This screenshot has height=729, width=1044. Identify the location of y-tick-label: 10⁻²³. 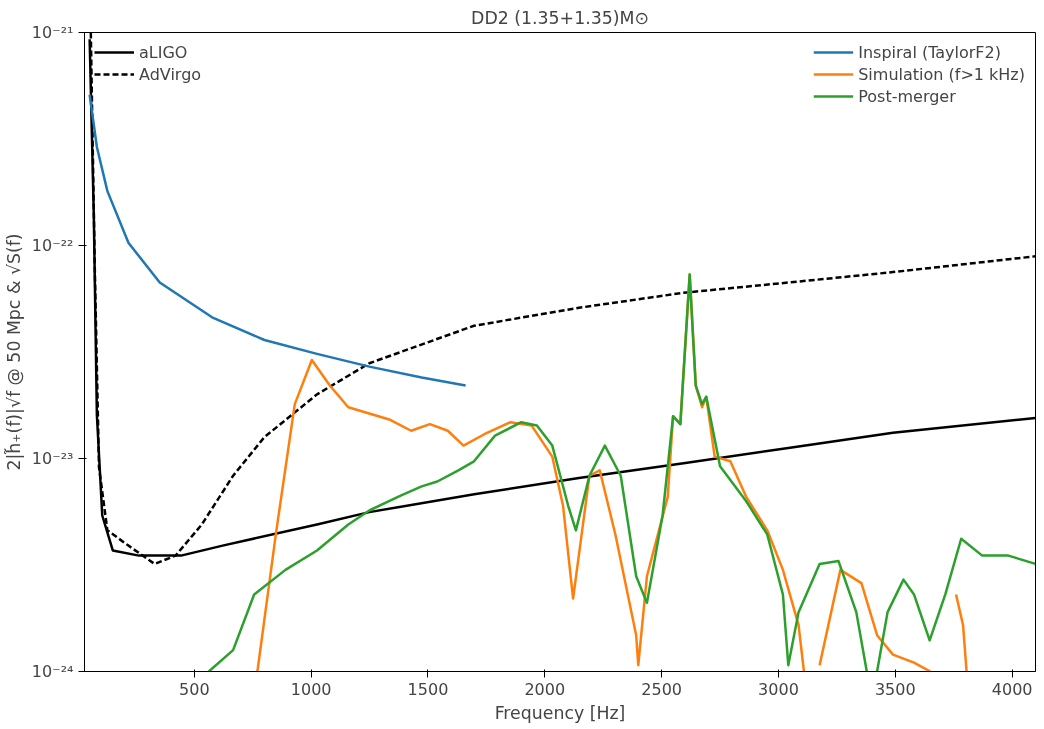
(52, 458).